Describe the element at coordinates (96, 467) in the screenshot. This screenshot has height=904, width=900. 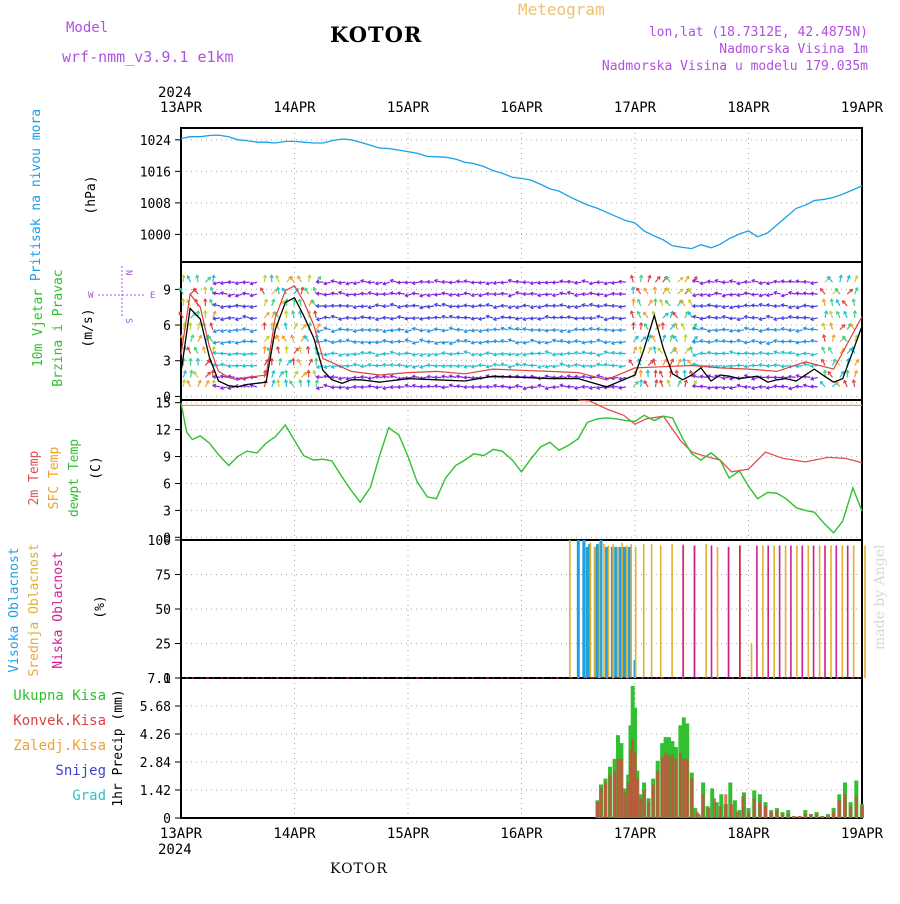
I see `temp-unit-label: (C)` at that location.